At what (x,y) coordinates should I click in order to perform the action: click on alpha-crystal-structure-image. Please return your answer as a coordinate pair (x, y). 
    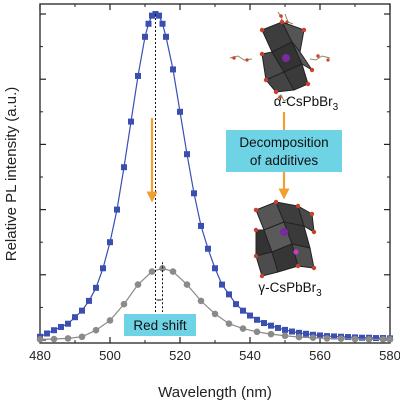
    Looking at the image, I should click on (280, 56).